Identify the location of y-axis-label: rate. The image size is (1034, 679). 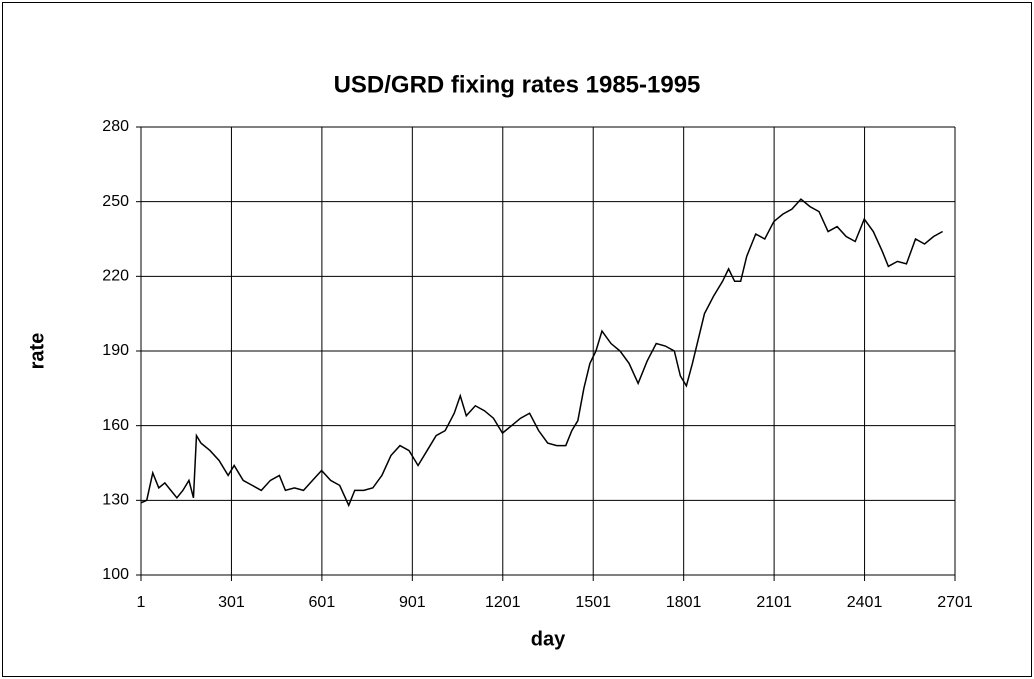
(37, 351).